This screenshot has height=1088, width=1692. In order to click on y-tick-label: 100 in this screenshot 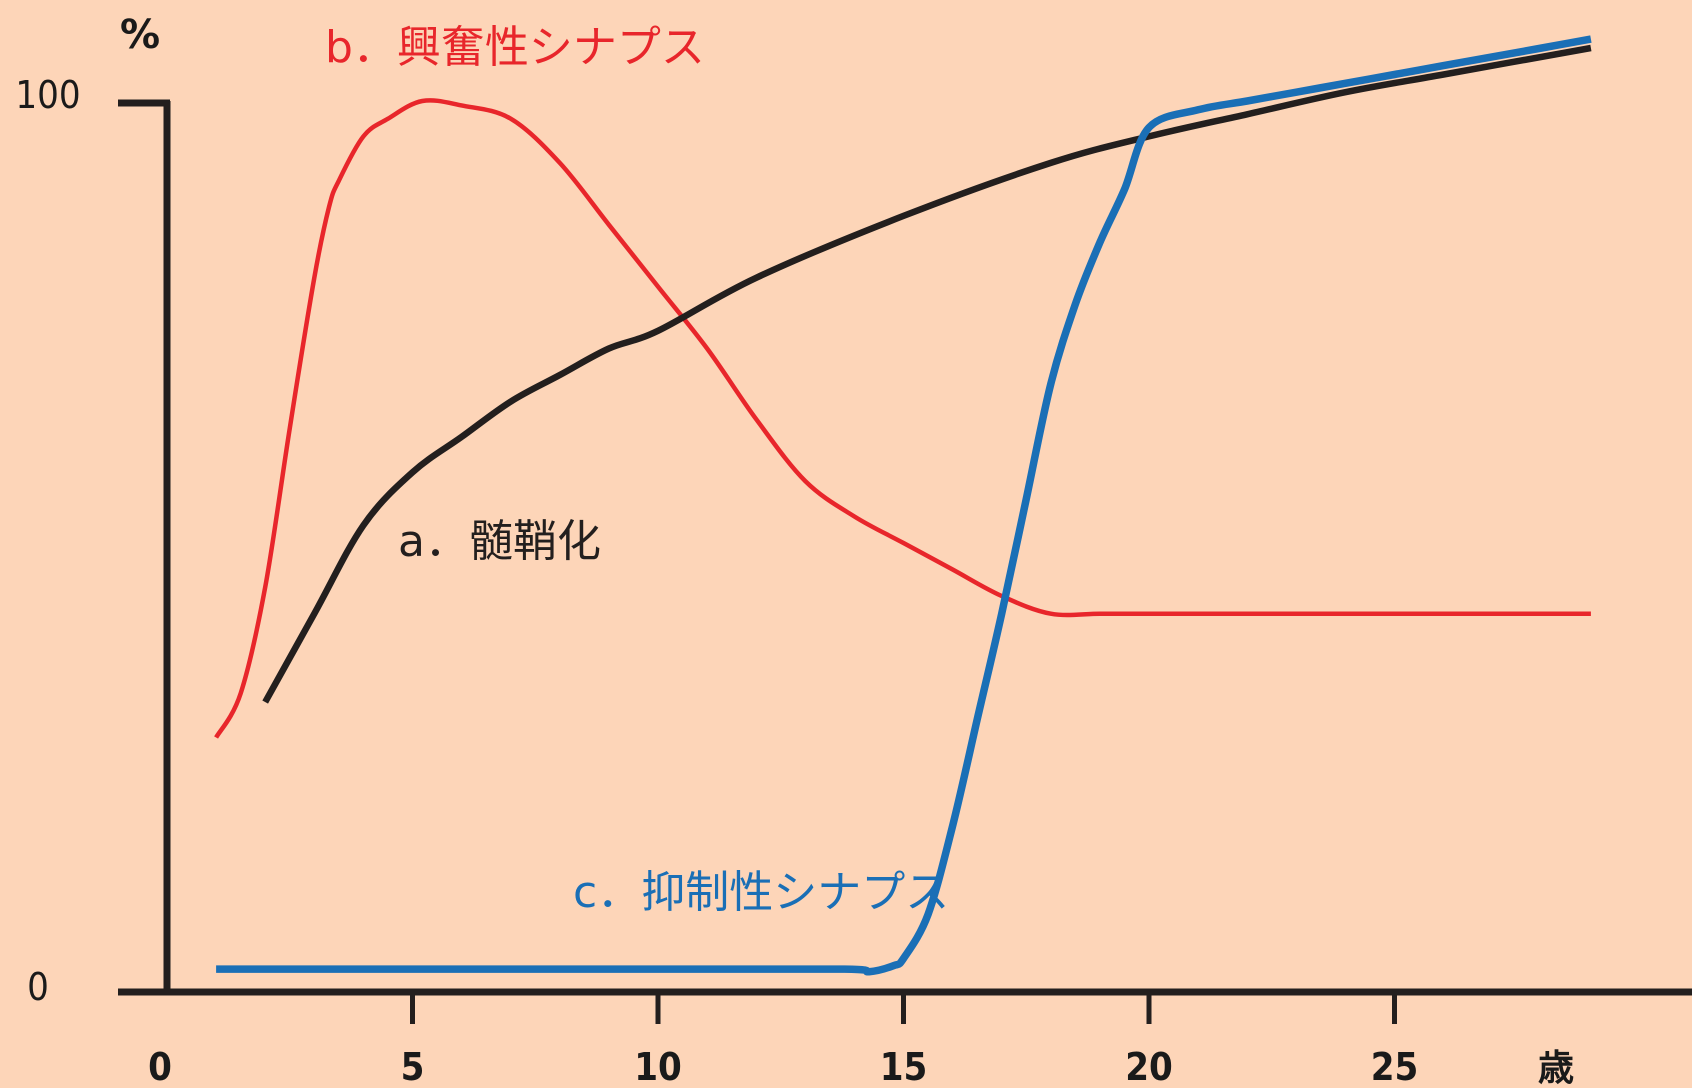, I will do `click(47, 95)`.